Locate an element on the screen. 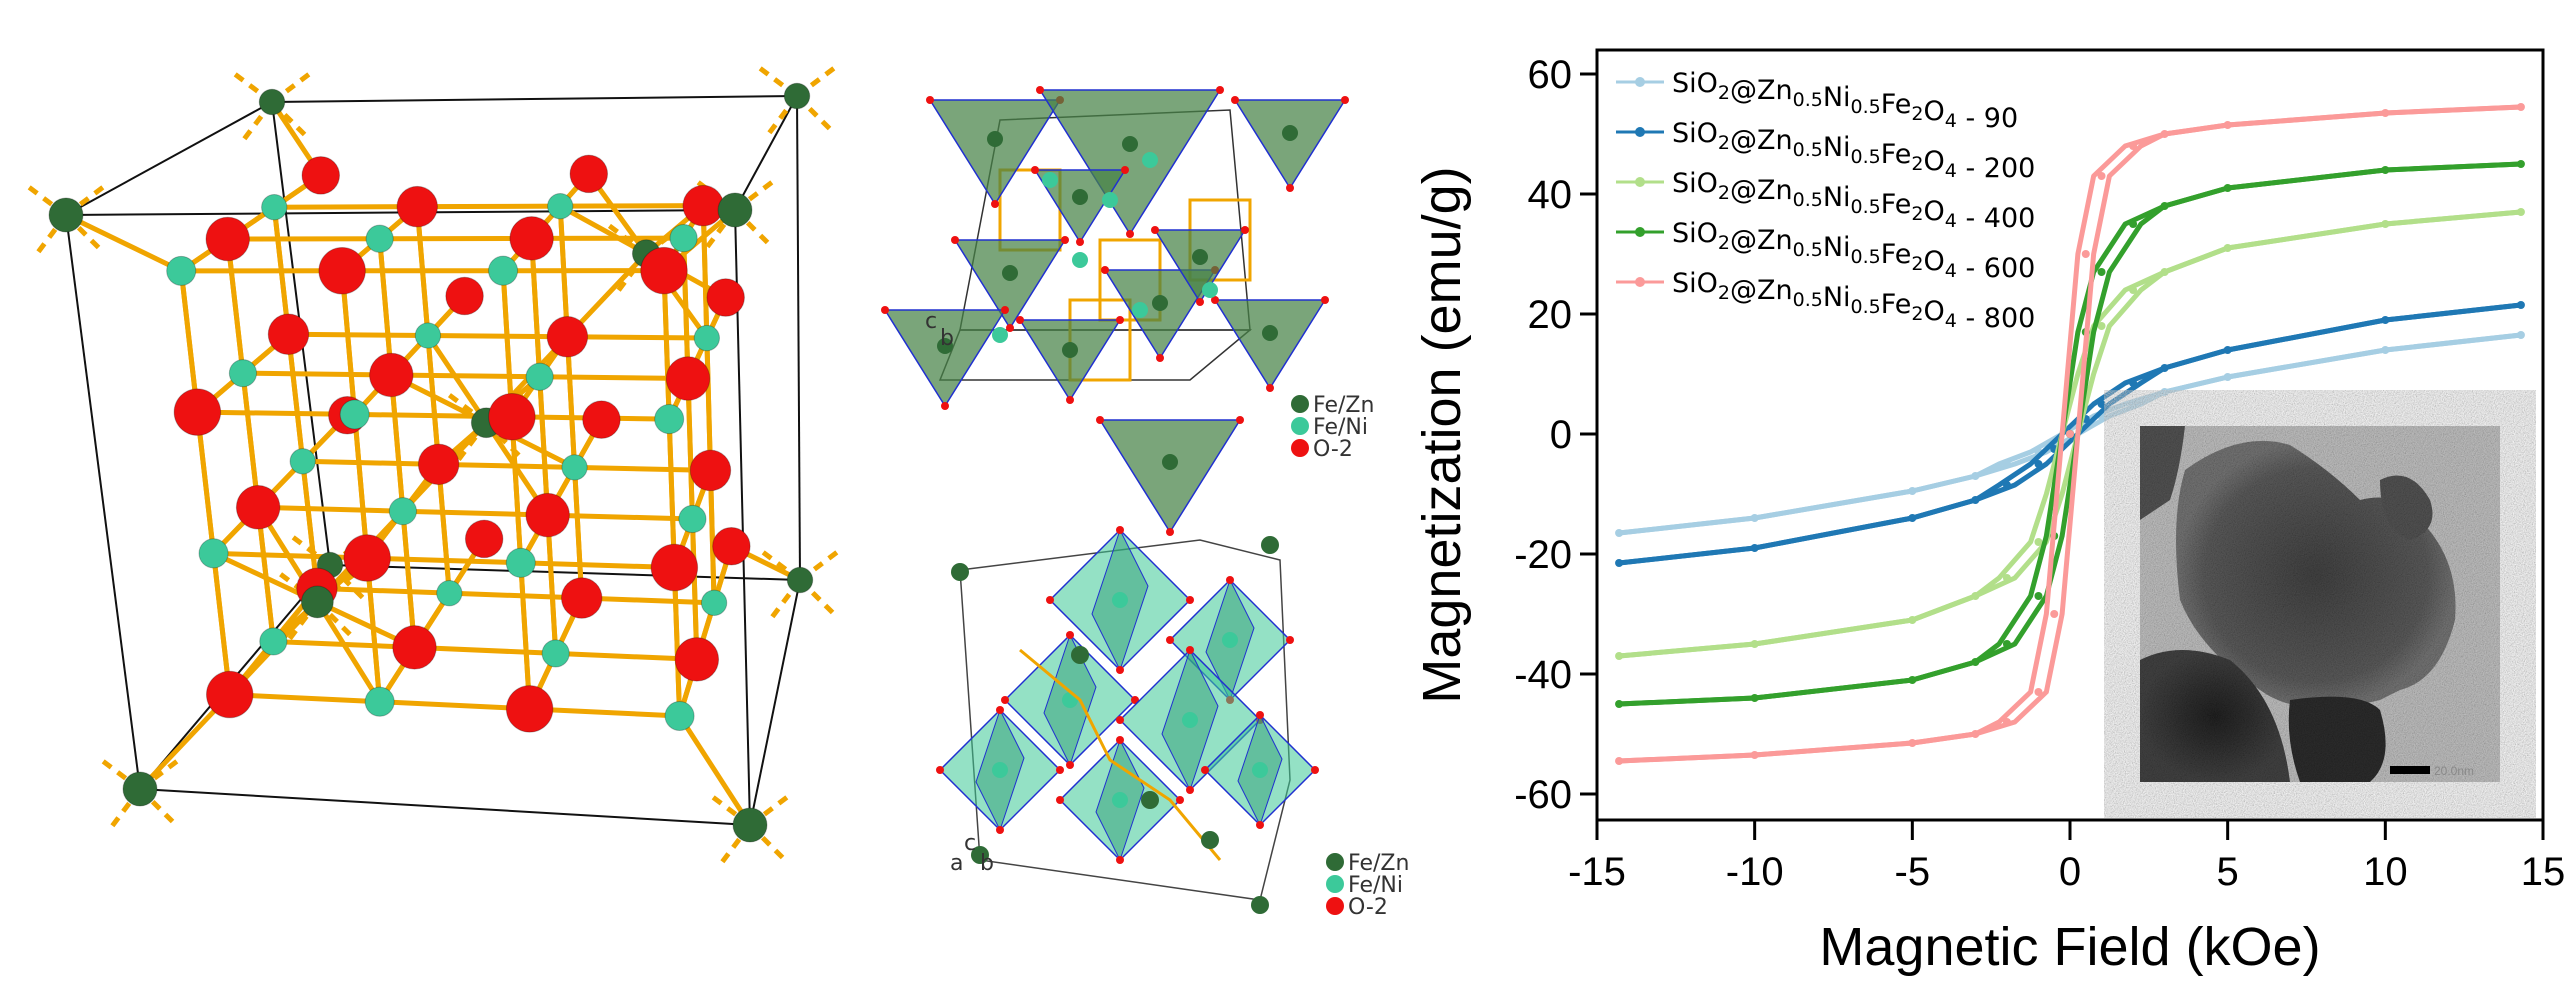  axis-b-label: b is located at coordinates (947, 338).